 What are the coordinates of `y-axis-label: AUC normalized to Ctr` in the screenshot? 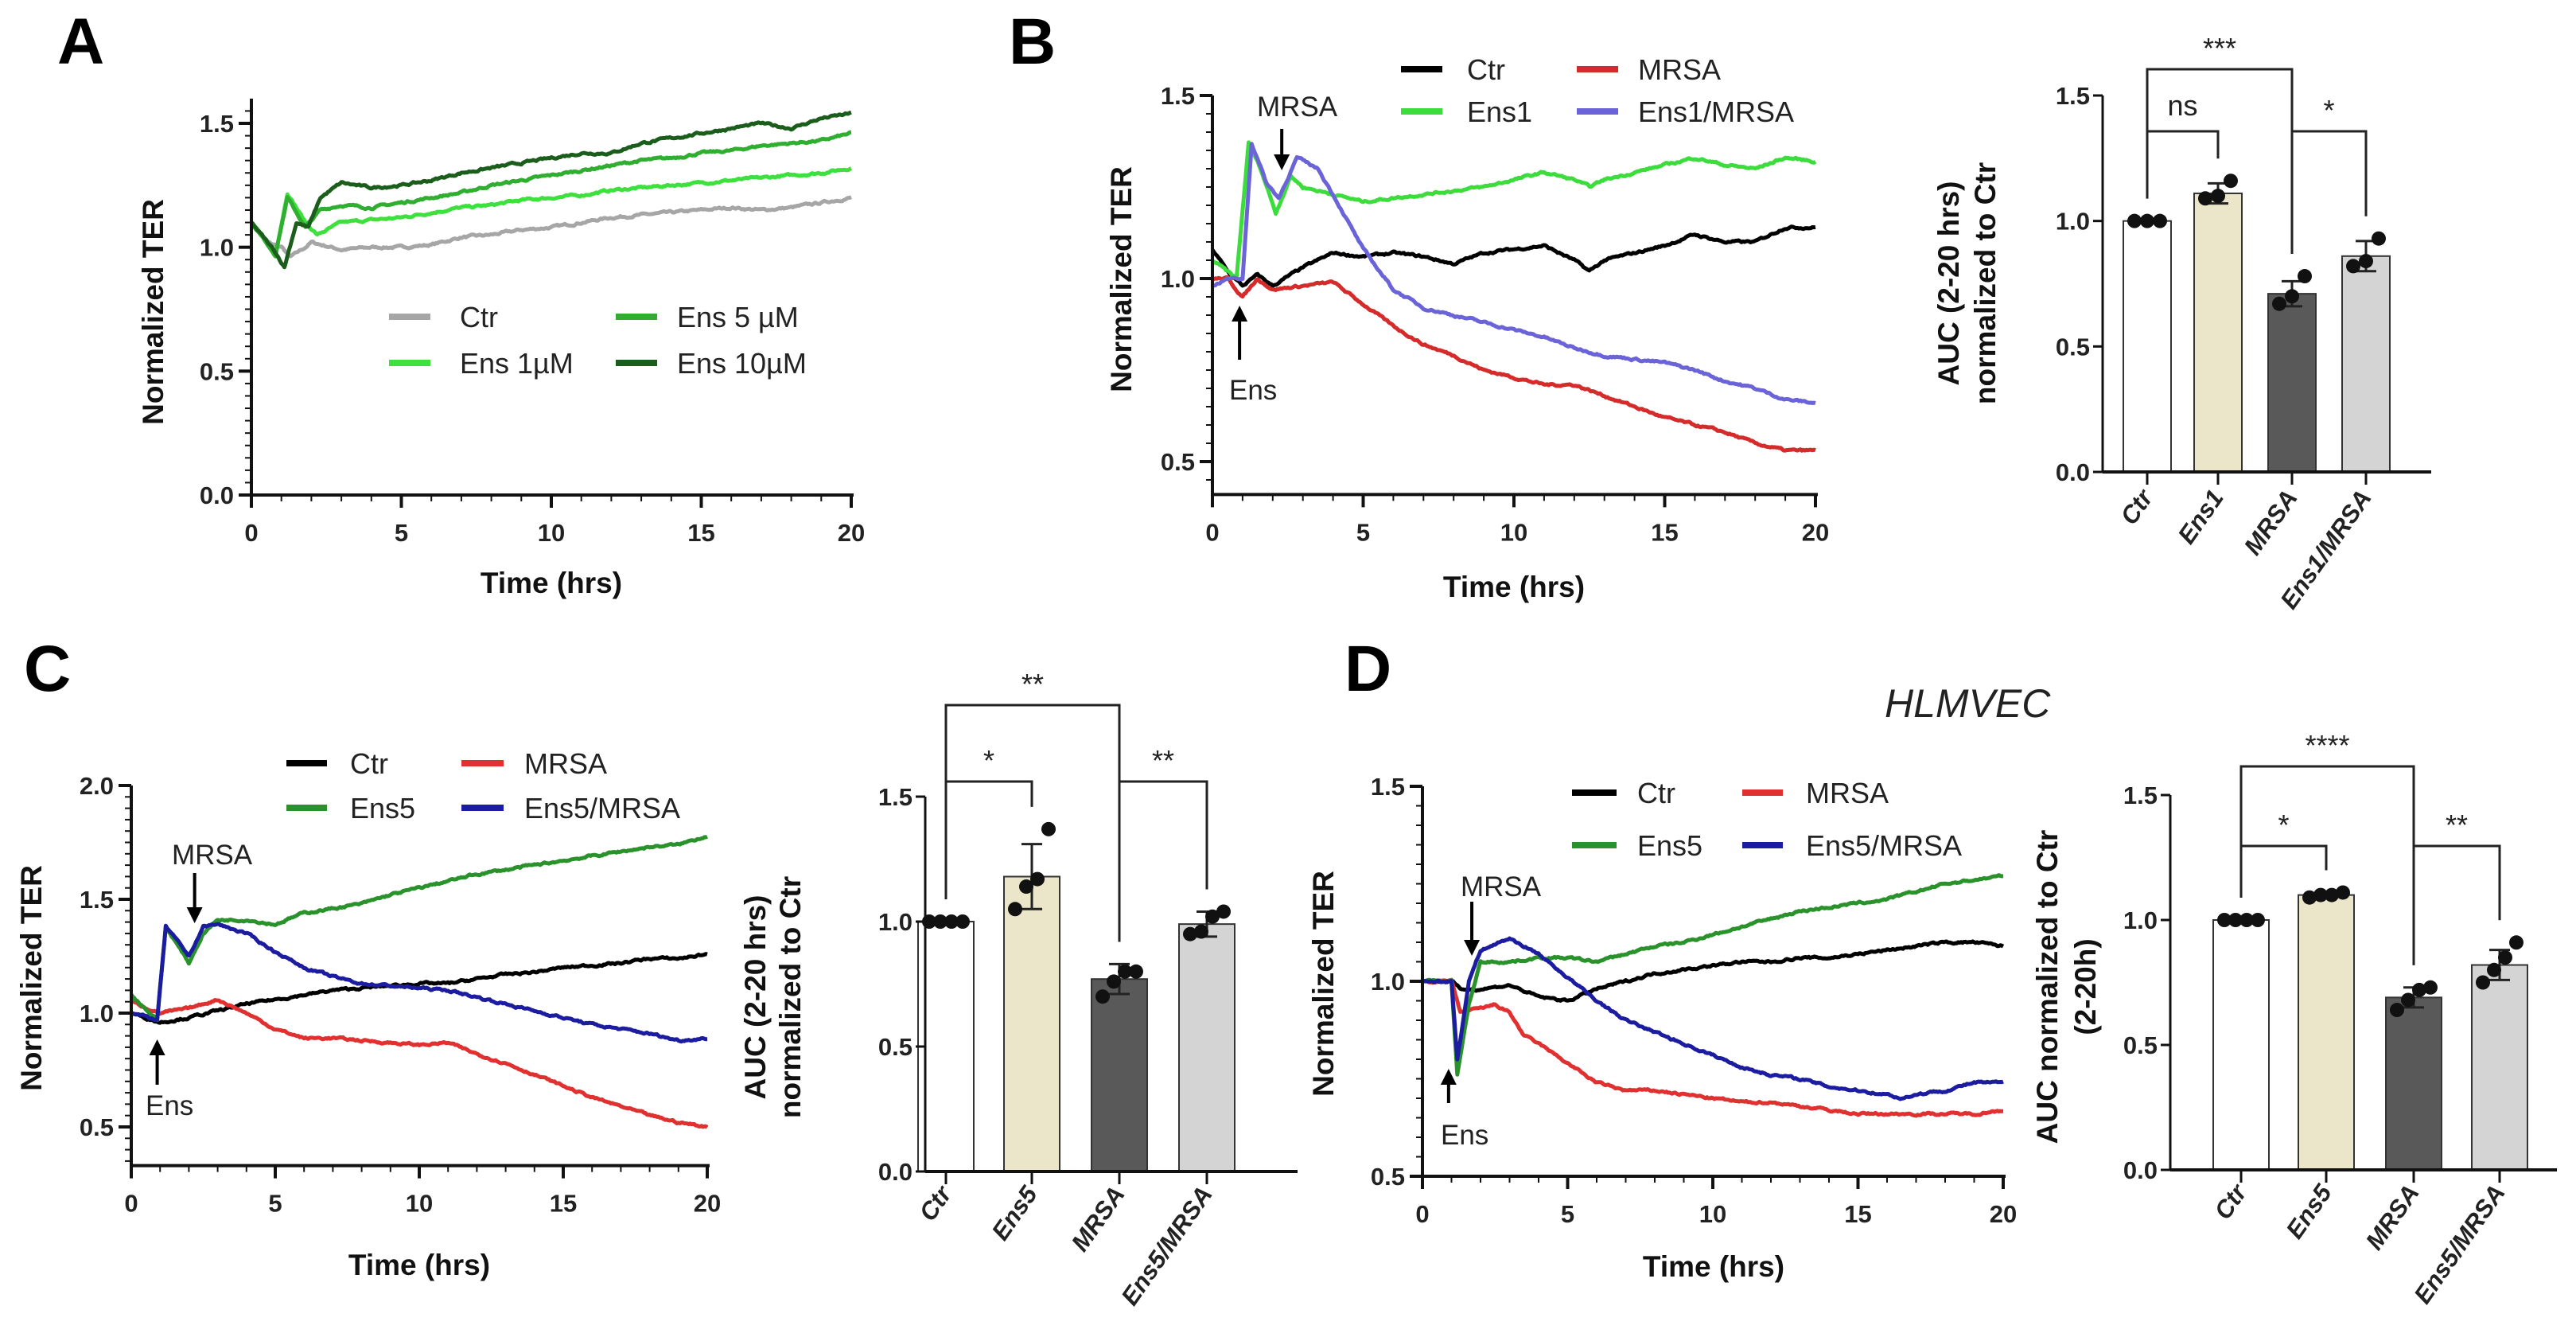 It's located at (2048, 987).